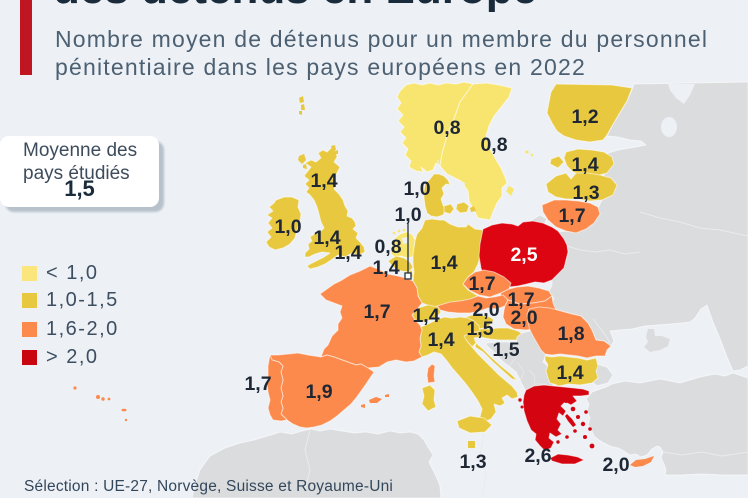 This screenshot has width=748, height=498. I want to click on svg-text: 1,2, so click(584, 117).